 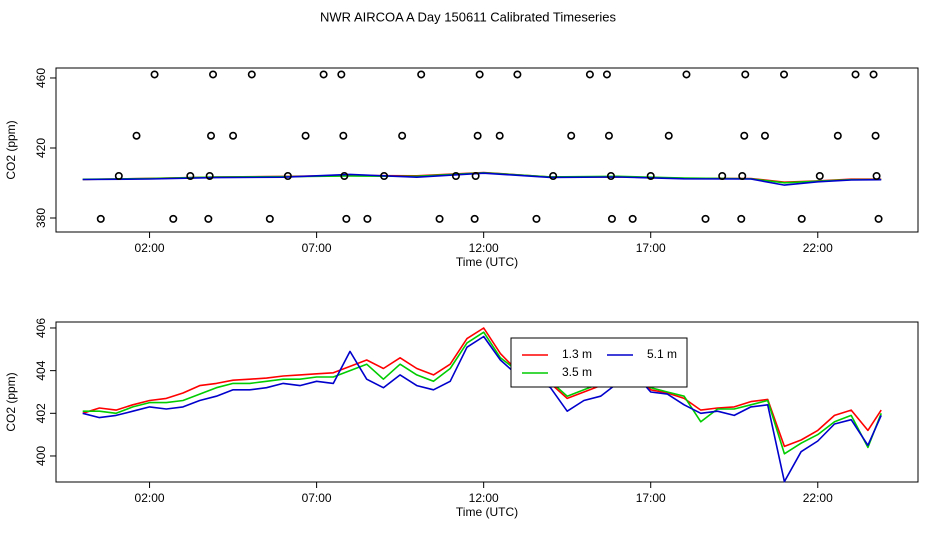 I want to click on legend-label: 1.3 m, so click(x=577, y=354).